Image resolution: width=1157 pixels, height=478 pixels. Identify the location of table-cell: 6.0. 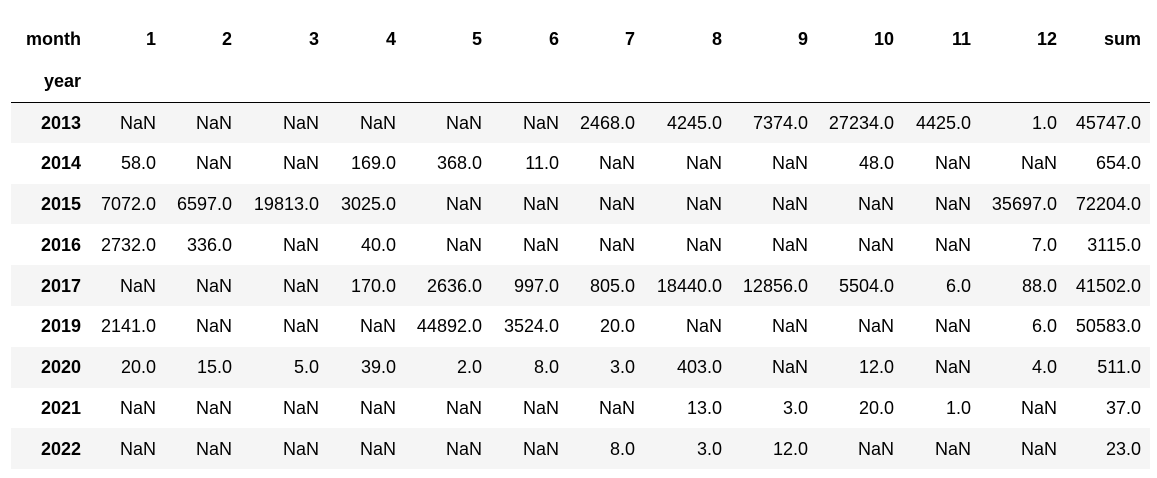
(958, 285).